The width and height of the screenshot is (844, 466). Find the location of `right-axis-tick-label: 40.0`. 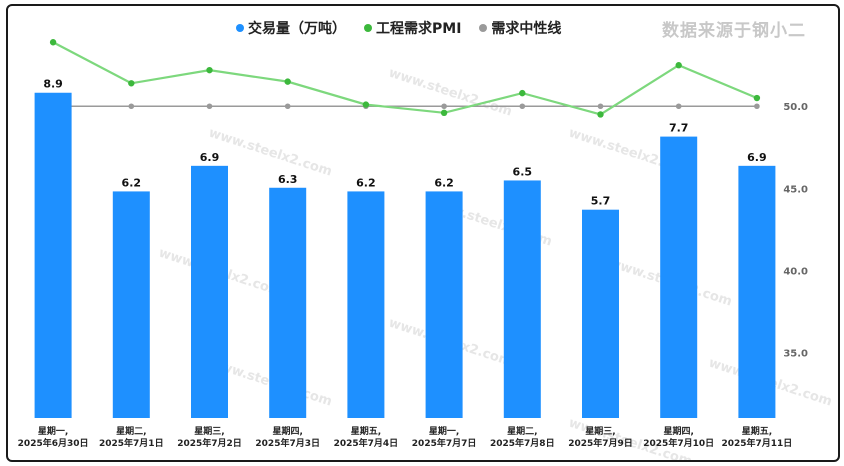

right-axis-tick-label: 40.0 is located at coordinates (795, 271).